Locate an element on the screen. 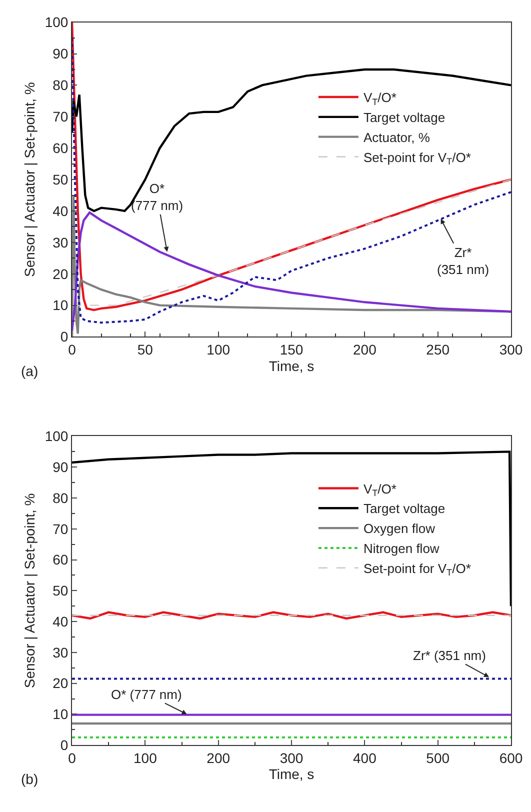 This screenshot has width=531, height=812. x-tick-label: 50 is located at coordinates (145, 350).